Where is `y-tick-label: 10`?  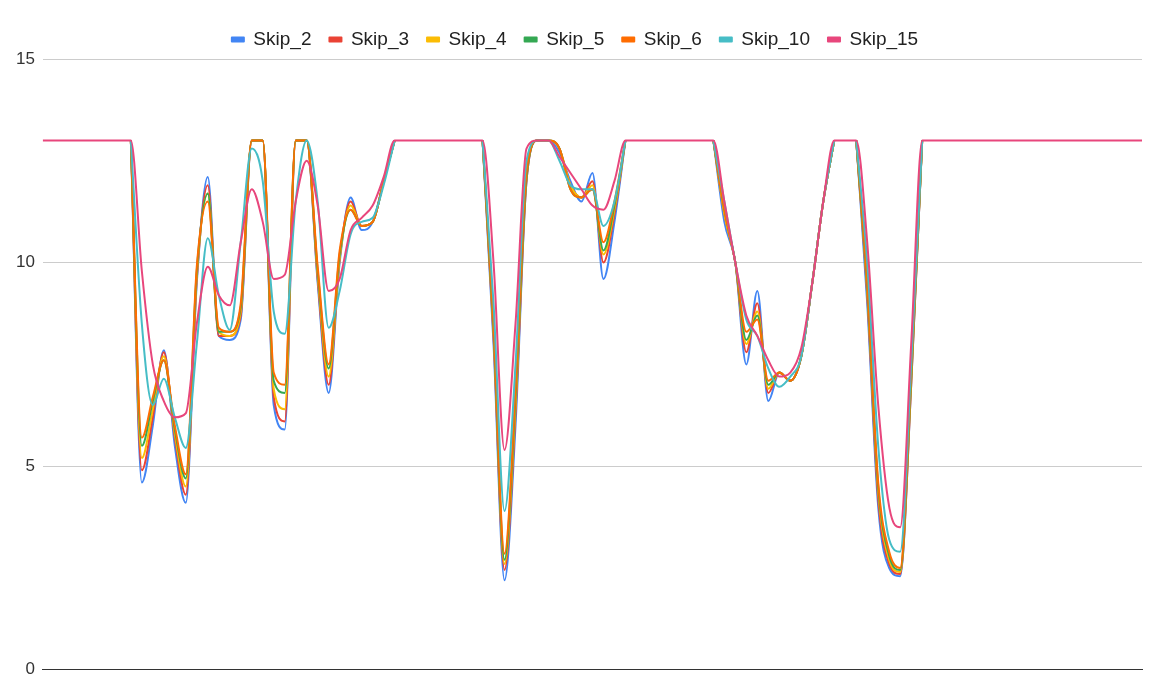
y-tick-label: 10 is located at coordinates (25, 262).